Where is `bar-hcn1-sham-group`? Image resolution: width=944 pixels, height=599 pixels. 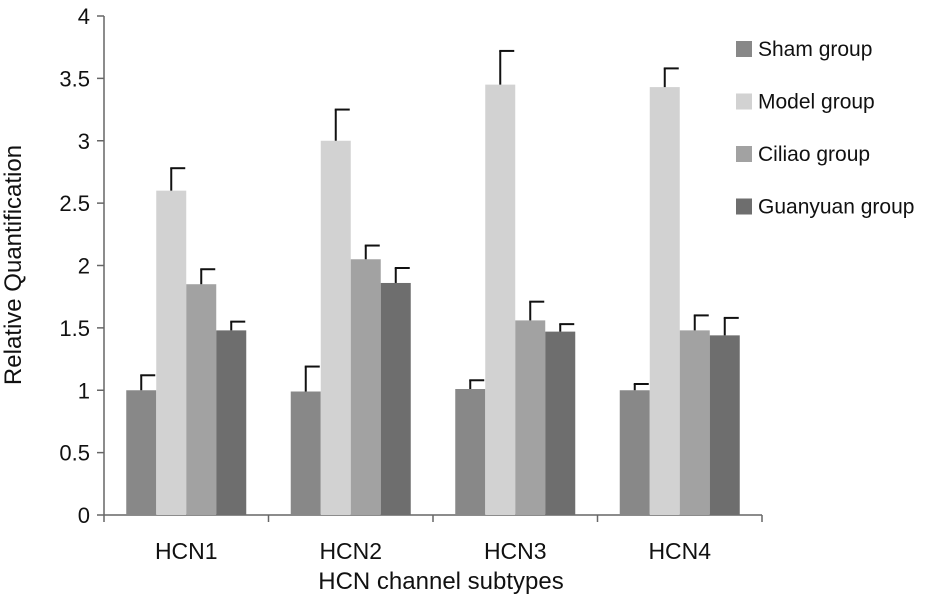 bar-hcn1-sham-group is located at coordinates (141, 452).